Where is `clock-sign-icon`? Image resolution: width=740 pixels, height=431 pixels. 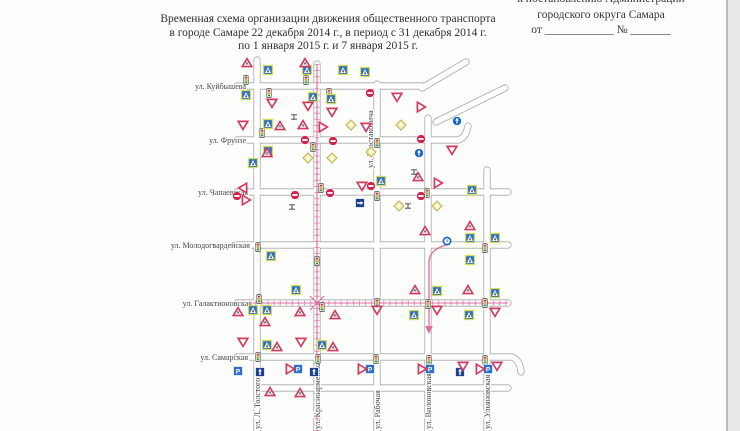
clock-sign-icon is located at coordinates (447, 241).